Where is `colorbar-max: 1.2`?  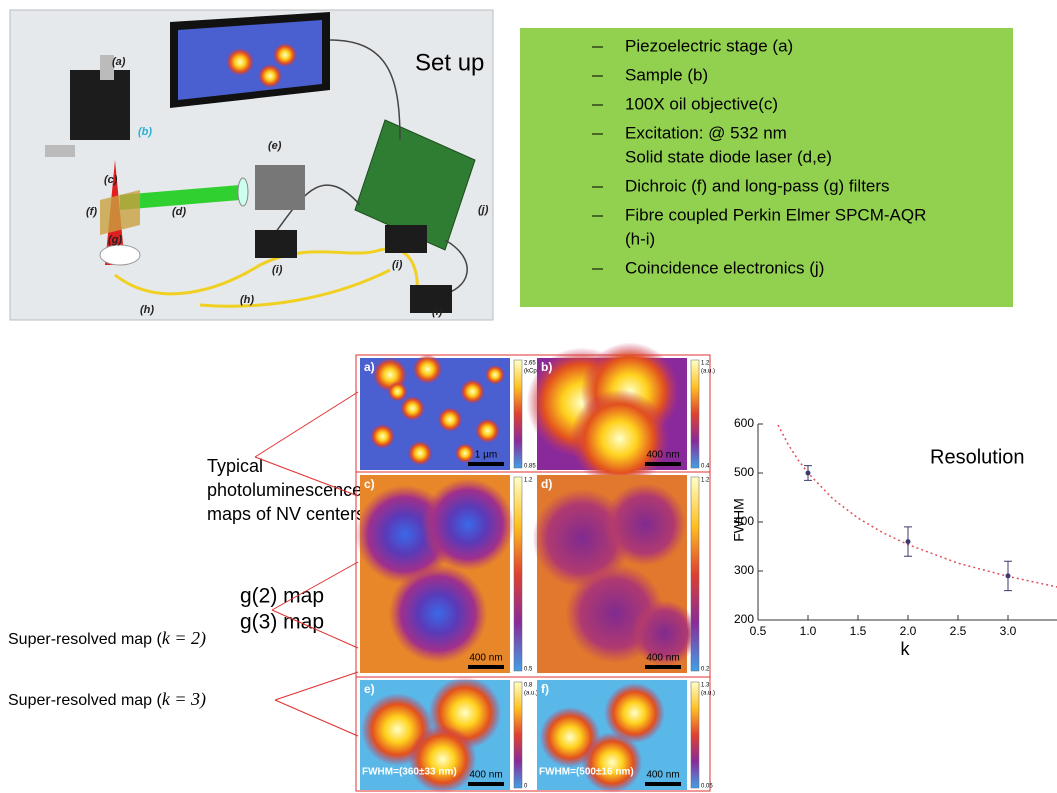
colorbar-max: 1.2 is located at coordinates (705, 364).